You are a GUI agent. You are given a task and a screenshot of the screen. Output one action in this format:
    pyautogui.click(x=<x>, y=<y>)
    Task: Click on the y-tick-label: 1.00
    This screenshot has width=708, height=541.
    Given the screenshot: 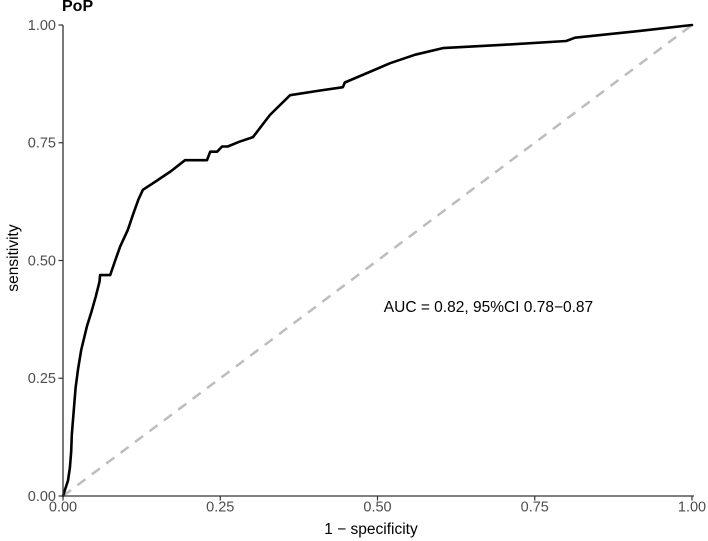 What is the action you would take?
    pyautogui.click(x=42, y=26)
    